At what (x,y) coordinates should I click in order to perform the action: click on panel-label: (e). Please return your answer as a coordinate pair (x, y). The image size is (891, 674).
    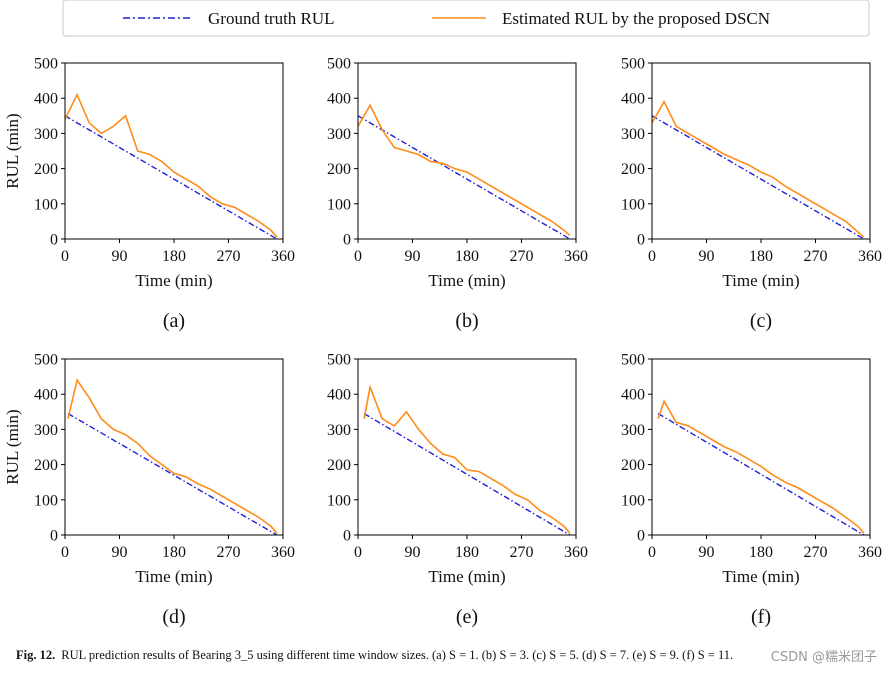
    Looking at the image, I should click on (467, 617).